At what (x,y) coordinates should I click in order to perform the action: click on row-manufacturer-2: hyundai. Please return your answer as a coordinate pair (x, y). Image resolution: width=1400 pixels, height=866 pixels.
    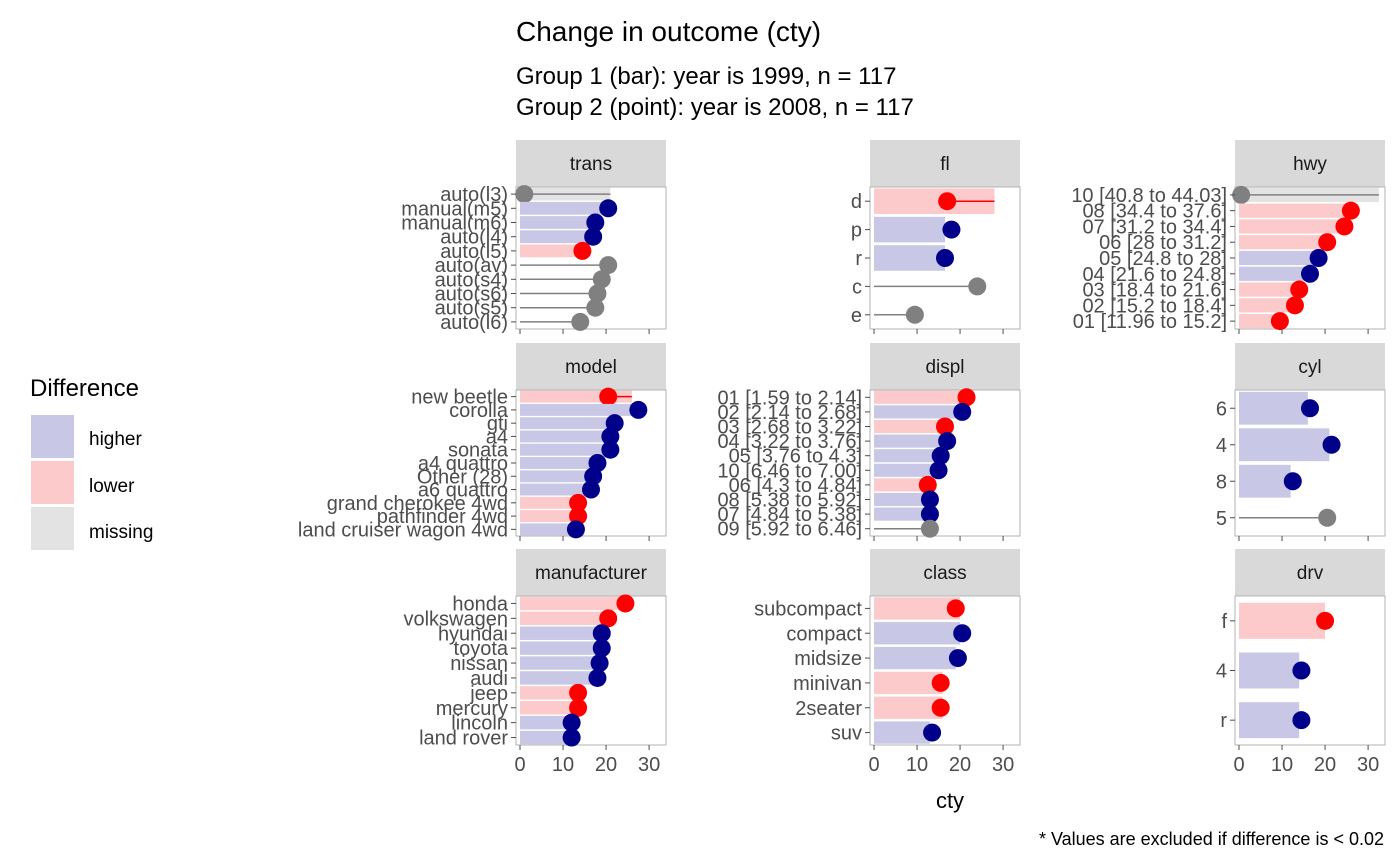
    Looking at the image, I should click on (524, 634).